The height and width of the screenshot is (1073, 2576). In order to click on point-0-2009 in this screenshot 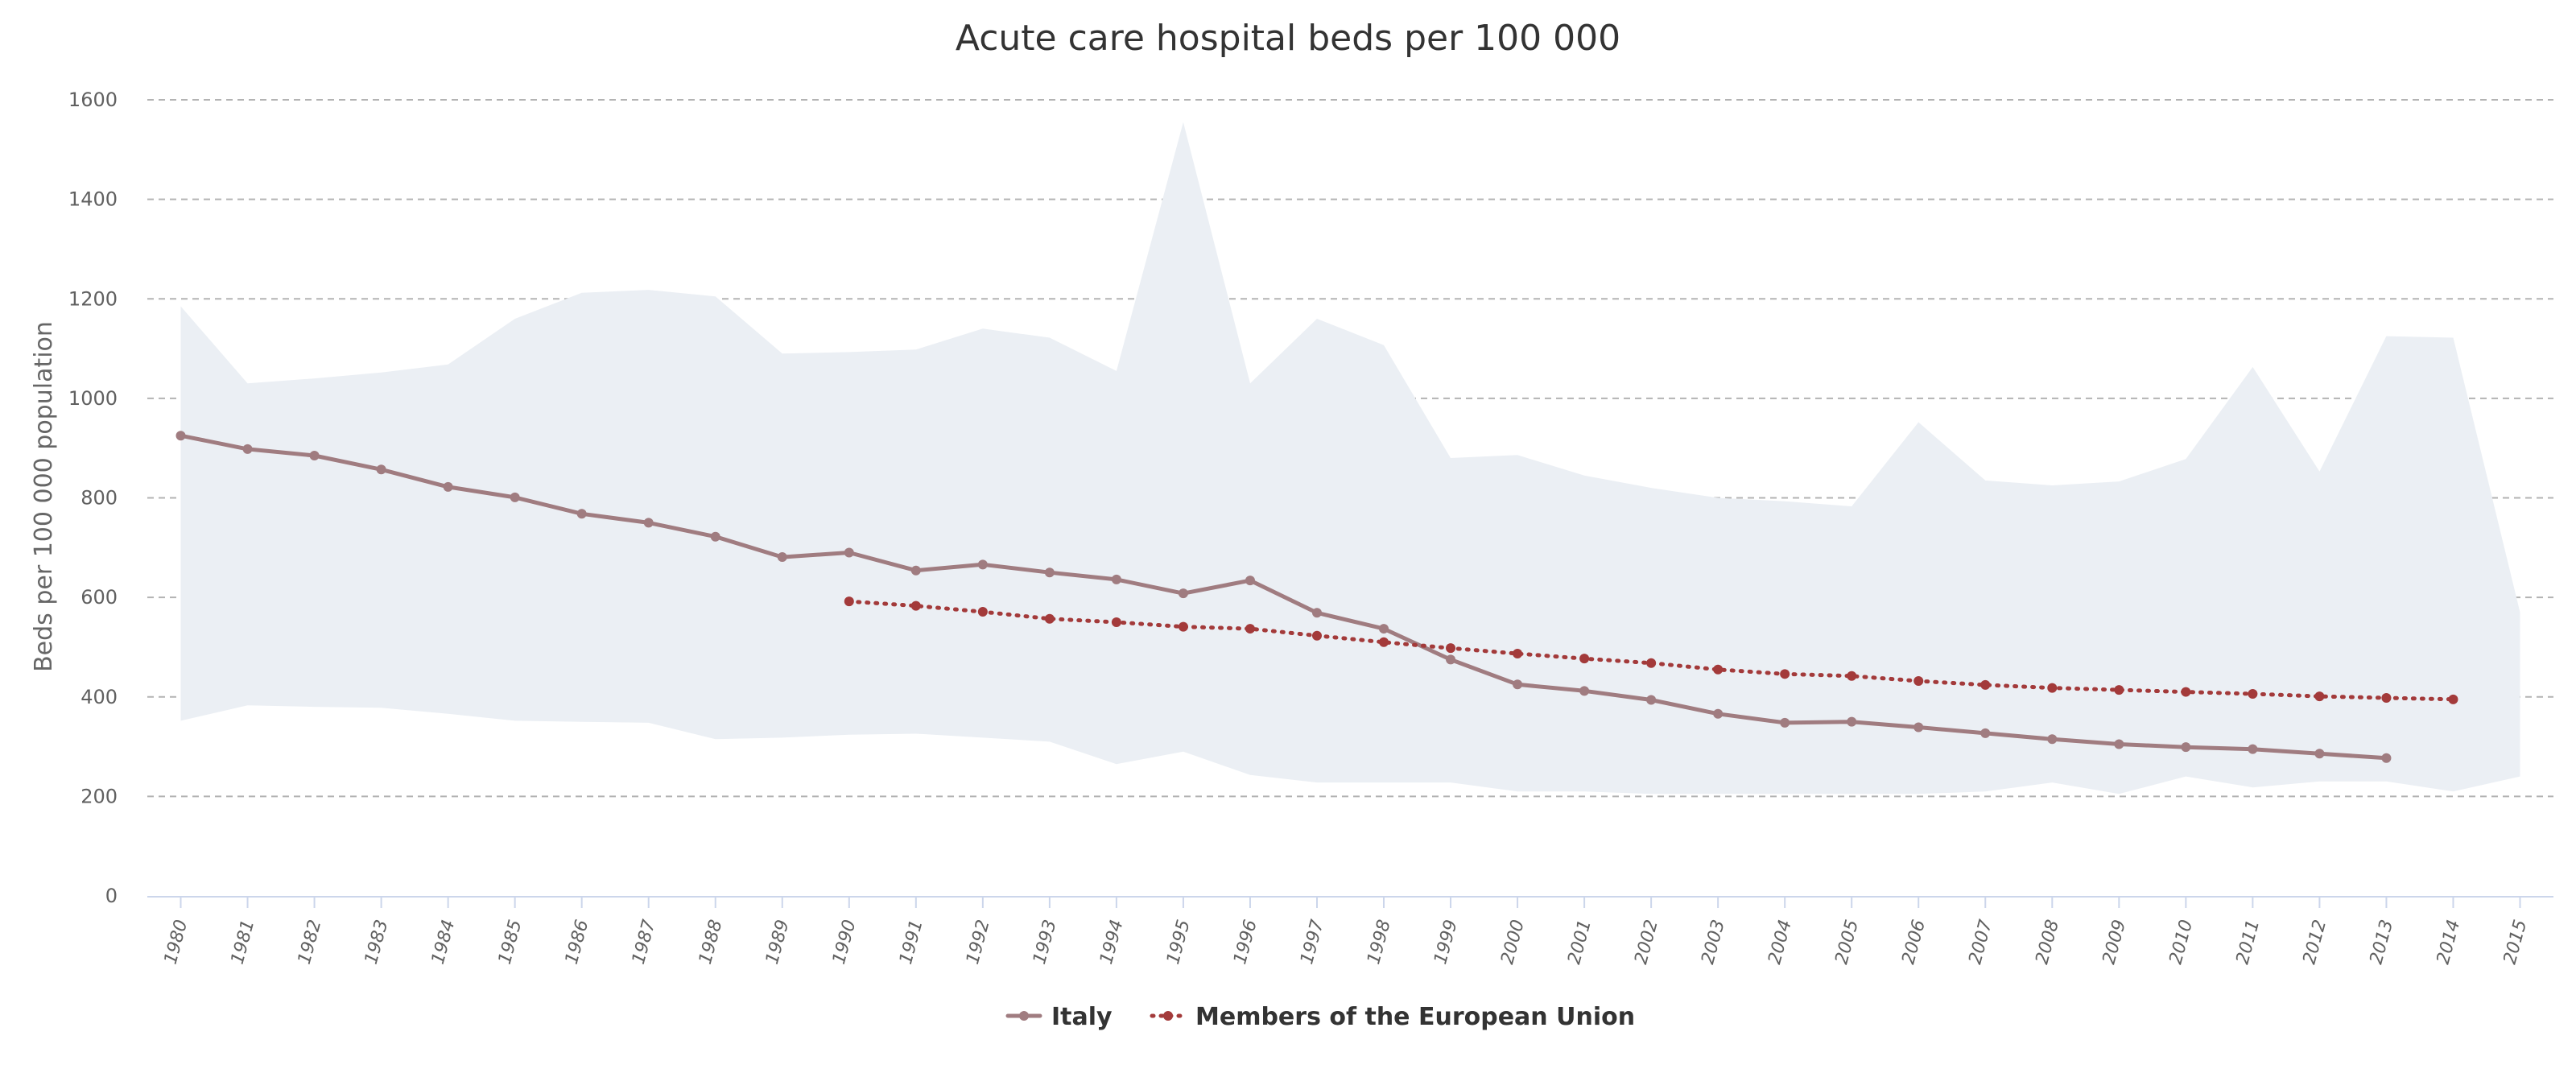, I will do `click(2119, 744)`.